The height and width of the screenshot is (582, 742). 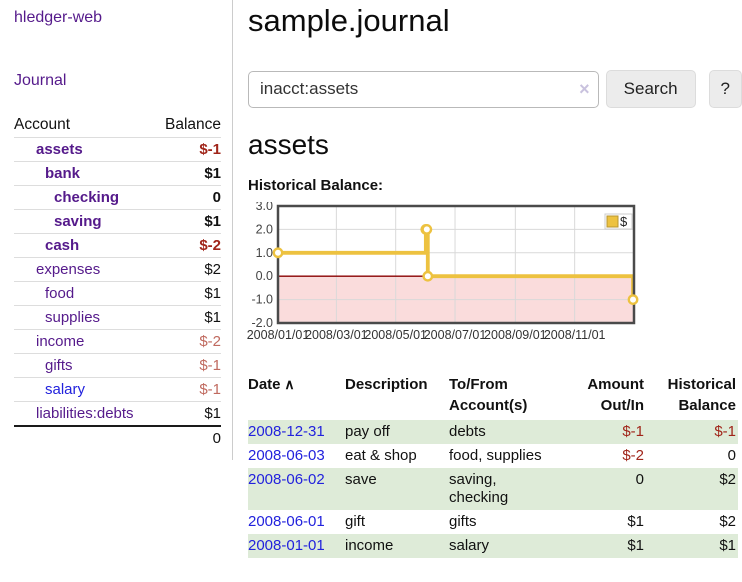 I want to click on y-axis-tick-label: 2.0, so click(x=264, y=229).